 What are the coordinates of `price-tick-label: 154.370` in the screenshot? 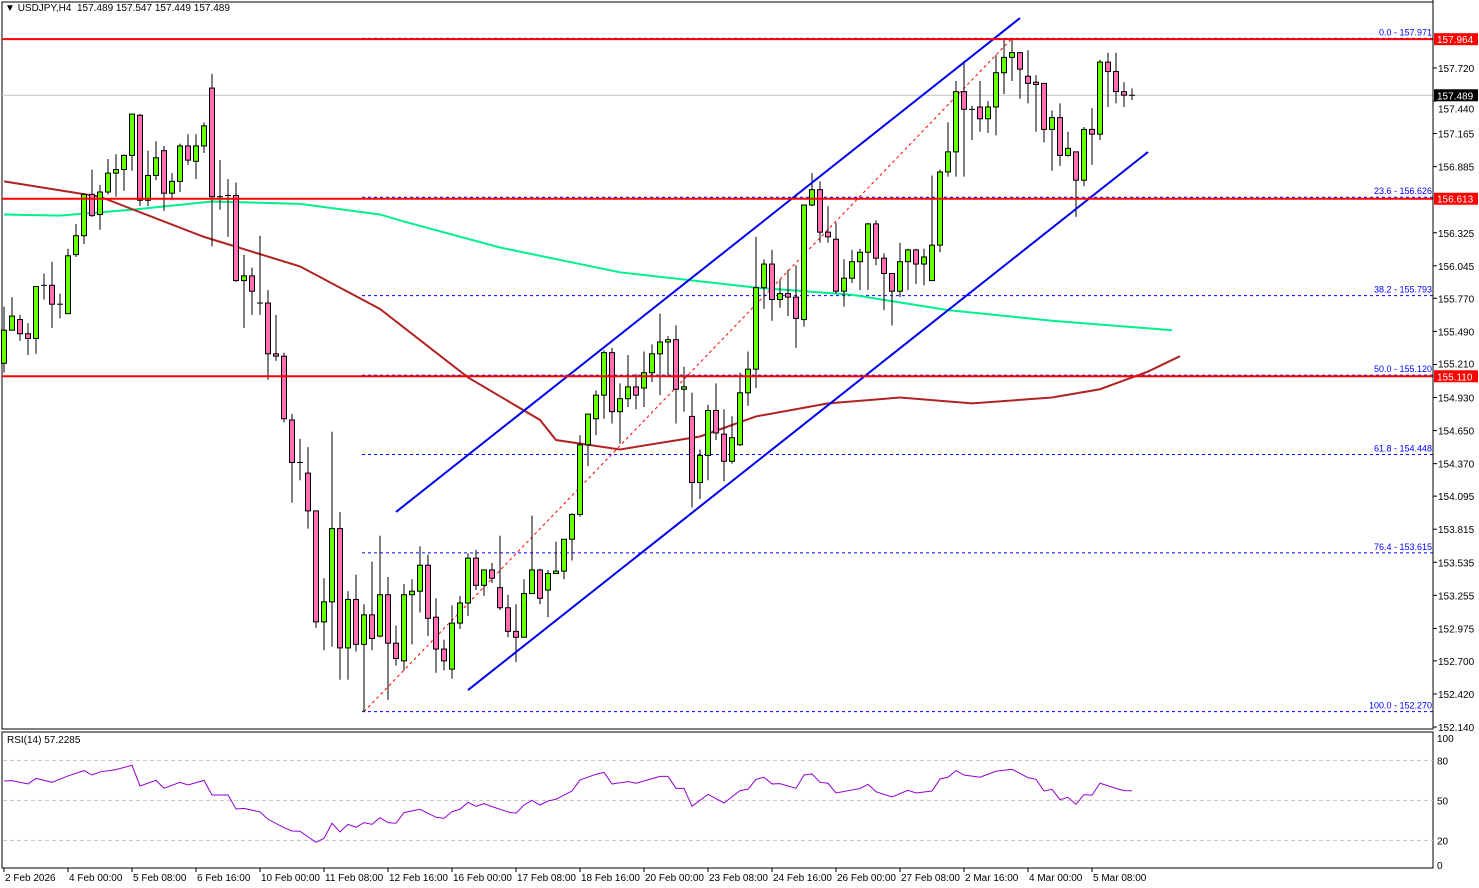 It's located at (1456, 465).